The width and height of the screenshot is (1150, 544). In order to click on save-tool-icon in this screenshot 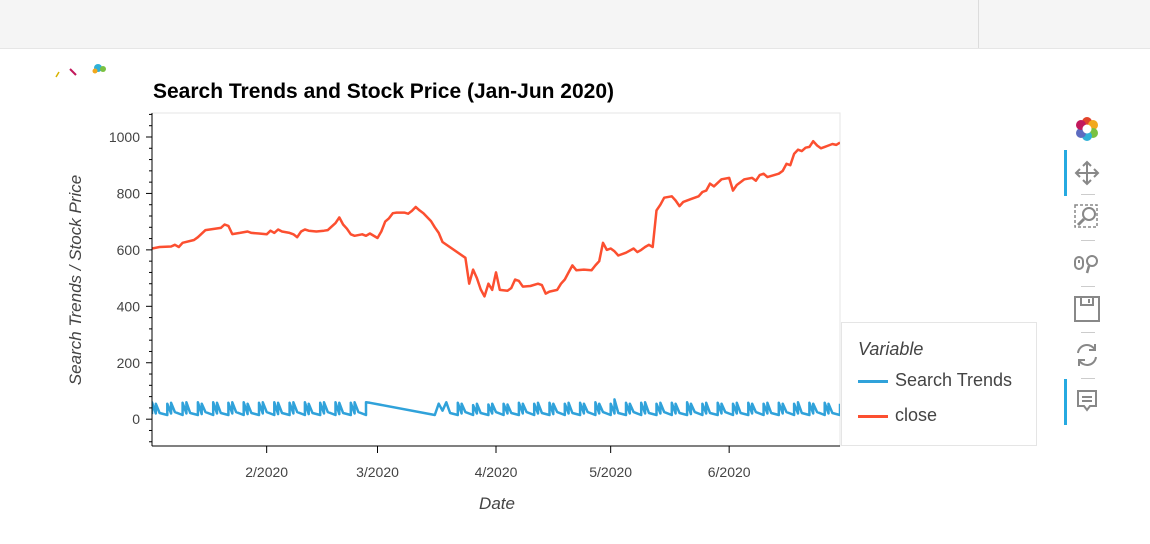, I will do `click(1087, 309)`.